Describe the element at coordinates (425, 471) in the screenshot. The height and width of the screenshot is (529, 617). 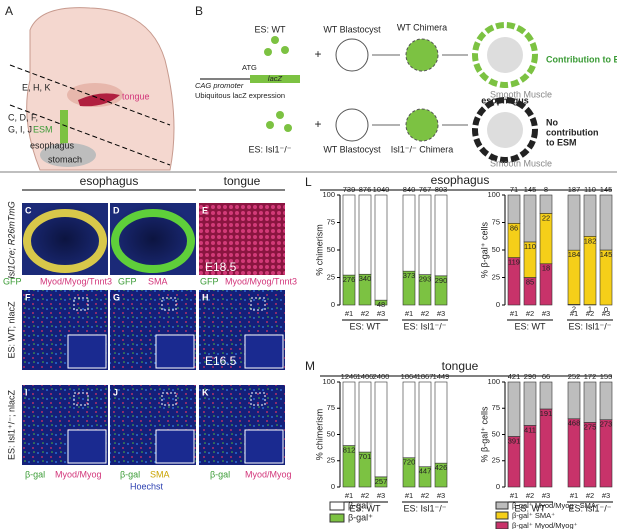
I see `data-label: 447` at that location.